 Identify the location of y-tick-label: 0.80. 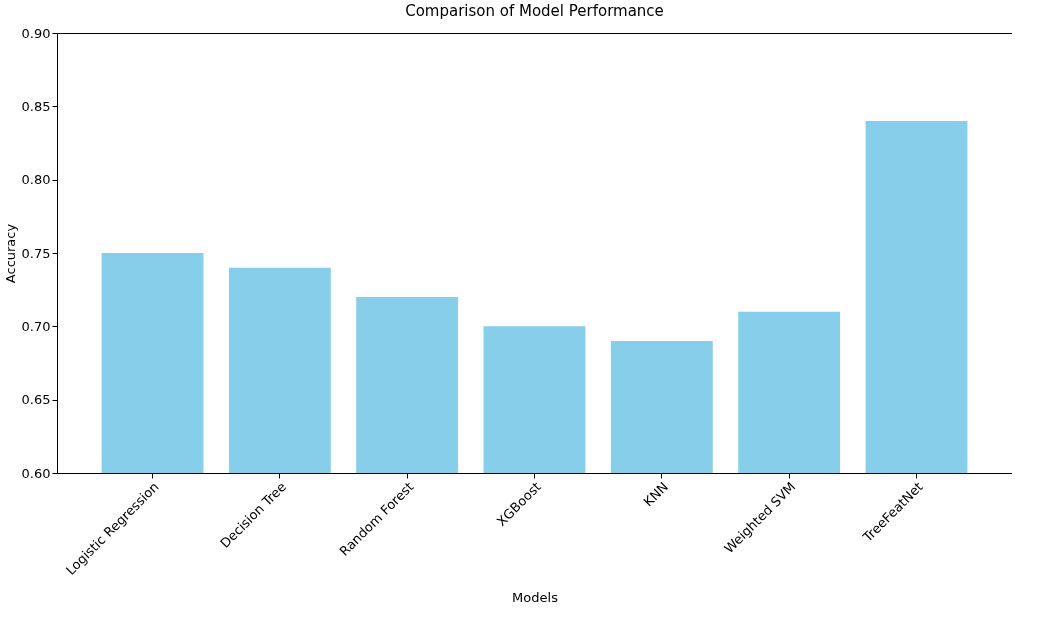
(36, 180).